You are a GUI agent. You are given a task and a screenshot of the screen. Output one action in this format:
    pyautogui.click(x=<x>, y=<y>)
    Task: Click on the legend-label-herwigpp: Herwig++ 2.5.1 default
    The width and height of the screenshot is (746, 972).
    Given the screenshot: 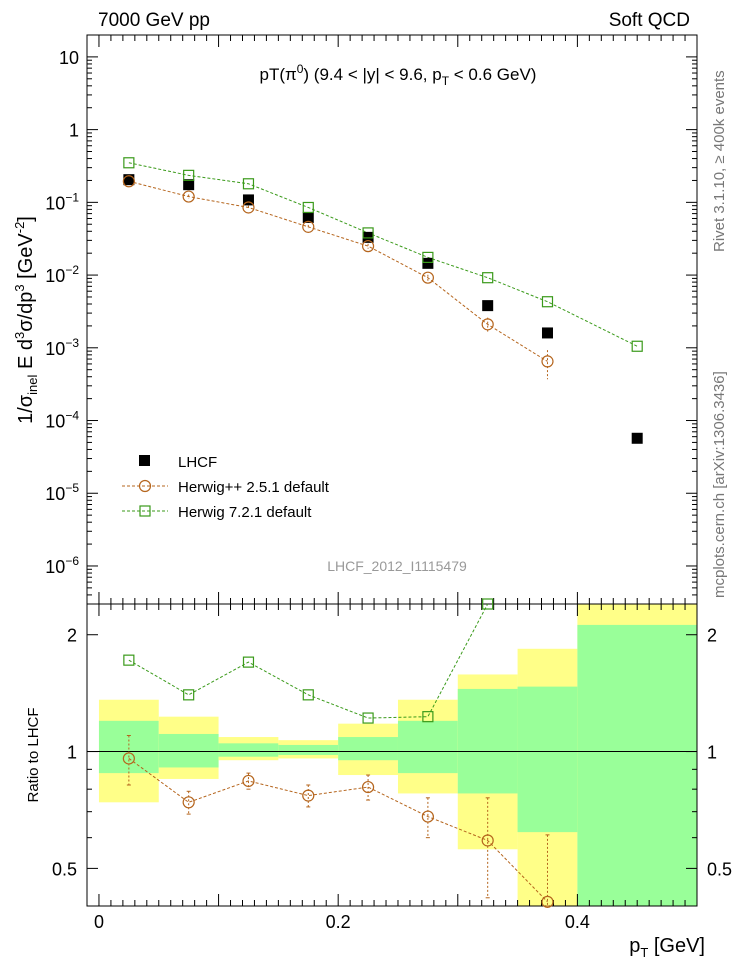 What is the action you would take?
    pyautogui.click(x=254, y=487)
    